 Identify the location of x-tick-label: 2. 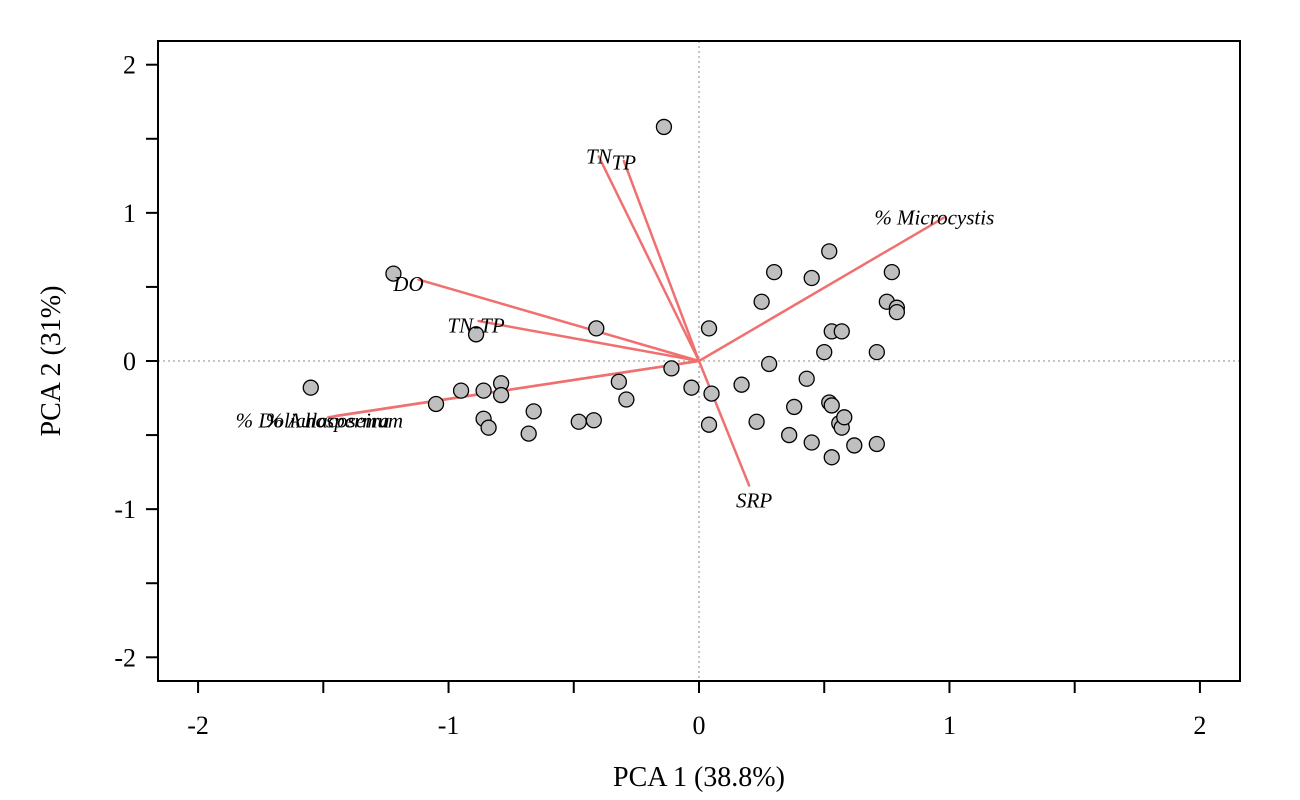
(1199, 725).